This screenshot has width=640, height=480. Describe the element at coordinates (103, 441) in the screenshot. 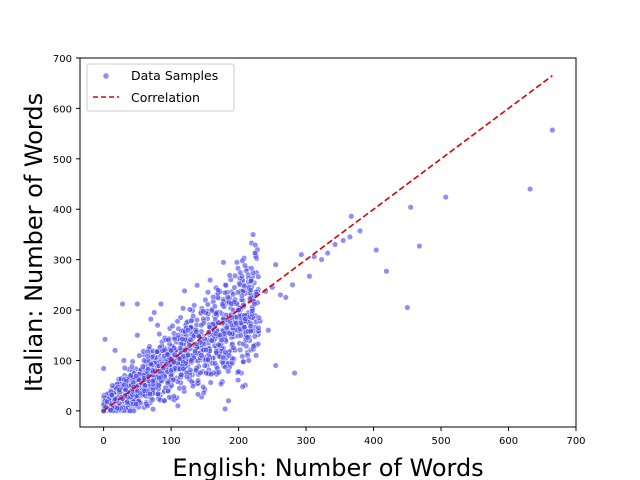

I see `x-tick-label: 0` at that location.